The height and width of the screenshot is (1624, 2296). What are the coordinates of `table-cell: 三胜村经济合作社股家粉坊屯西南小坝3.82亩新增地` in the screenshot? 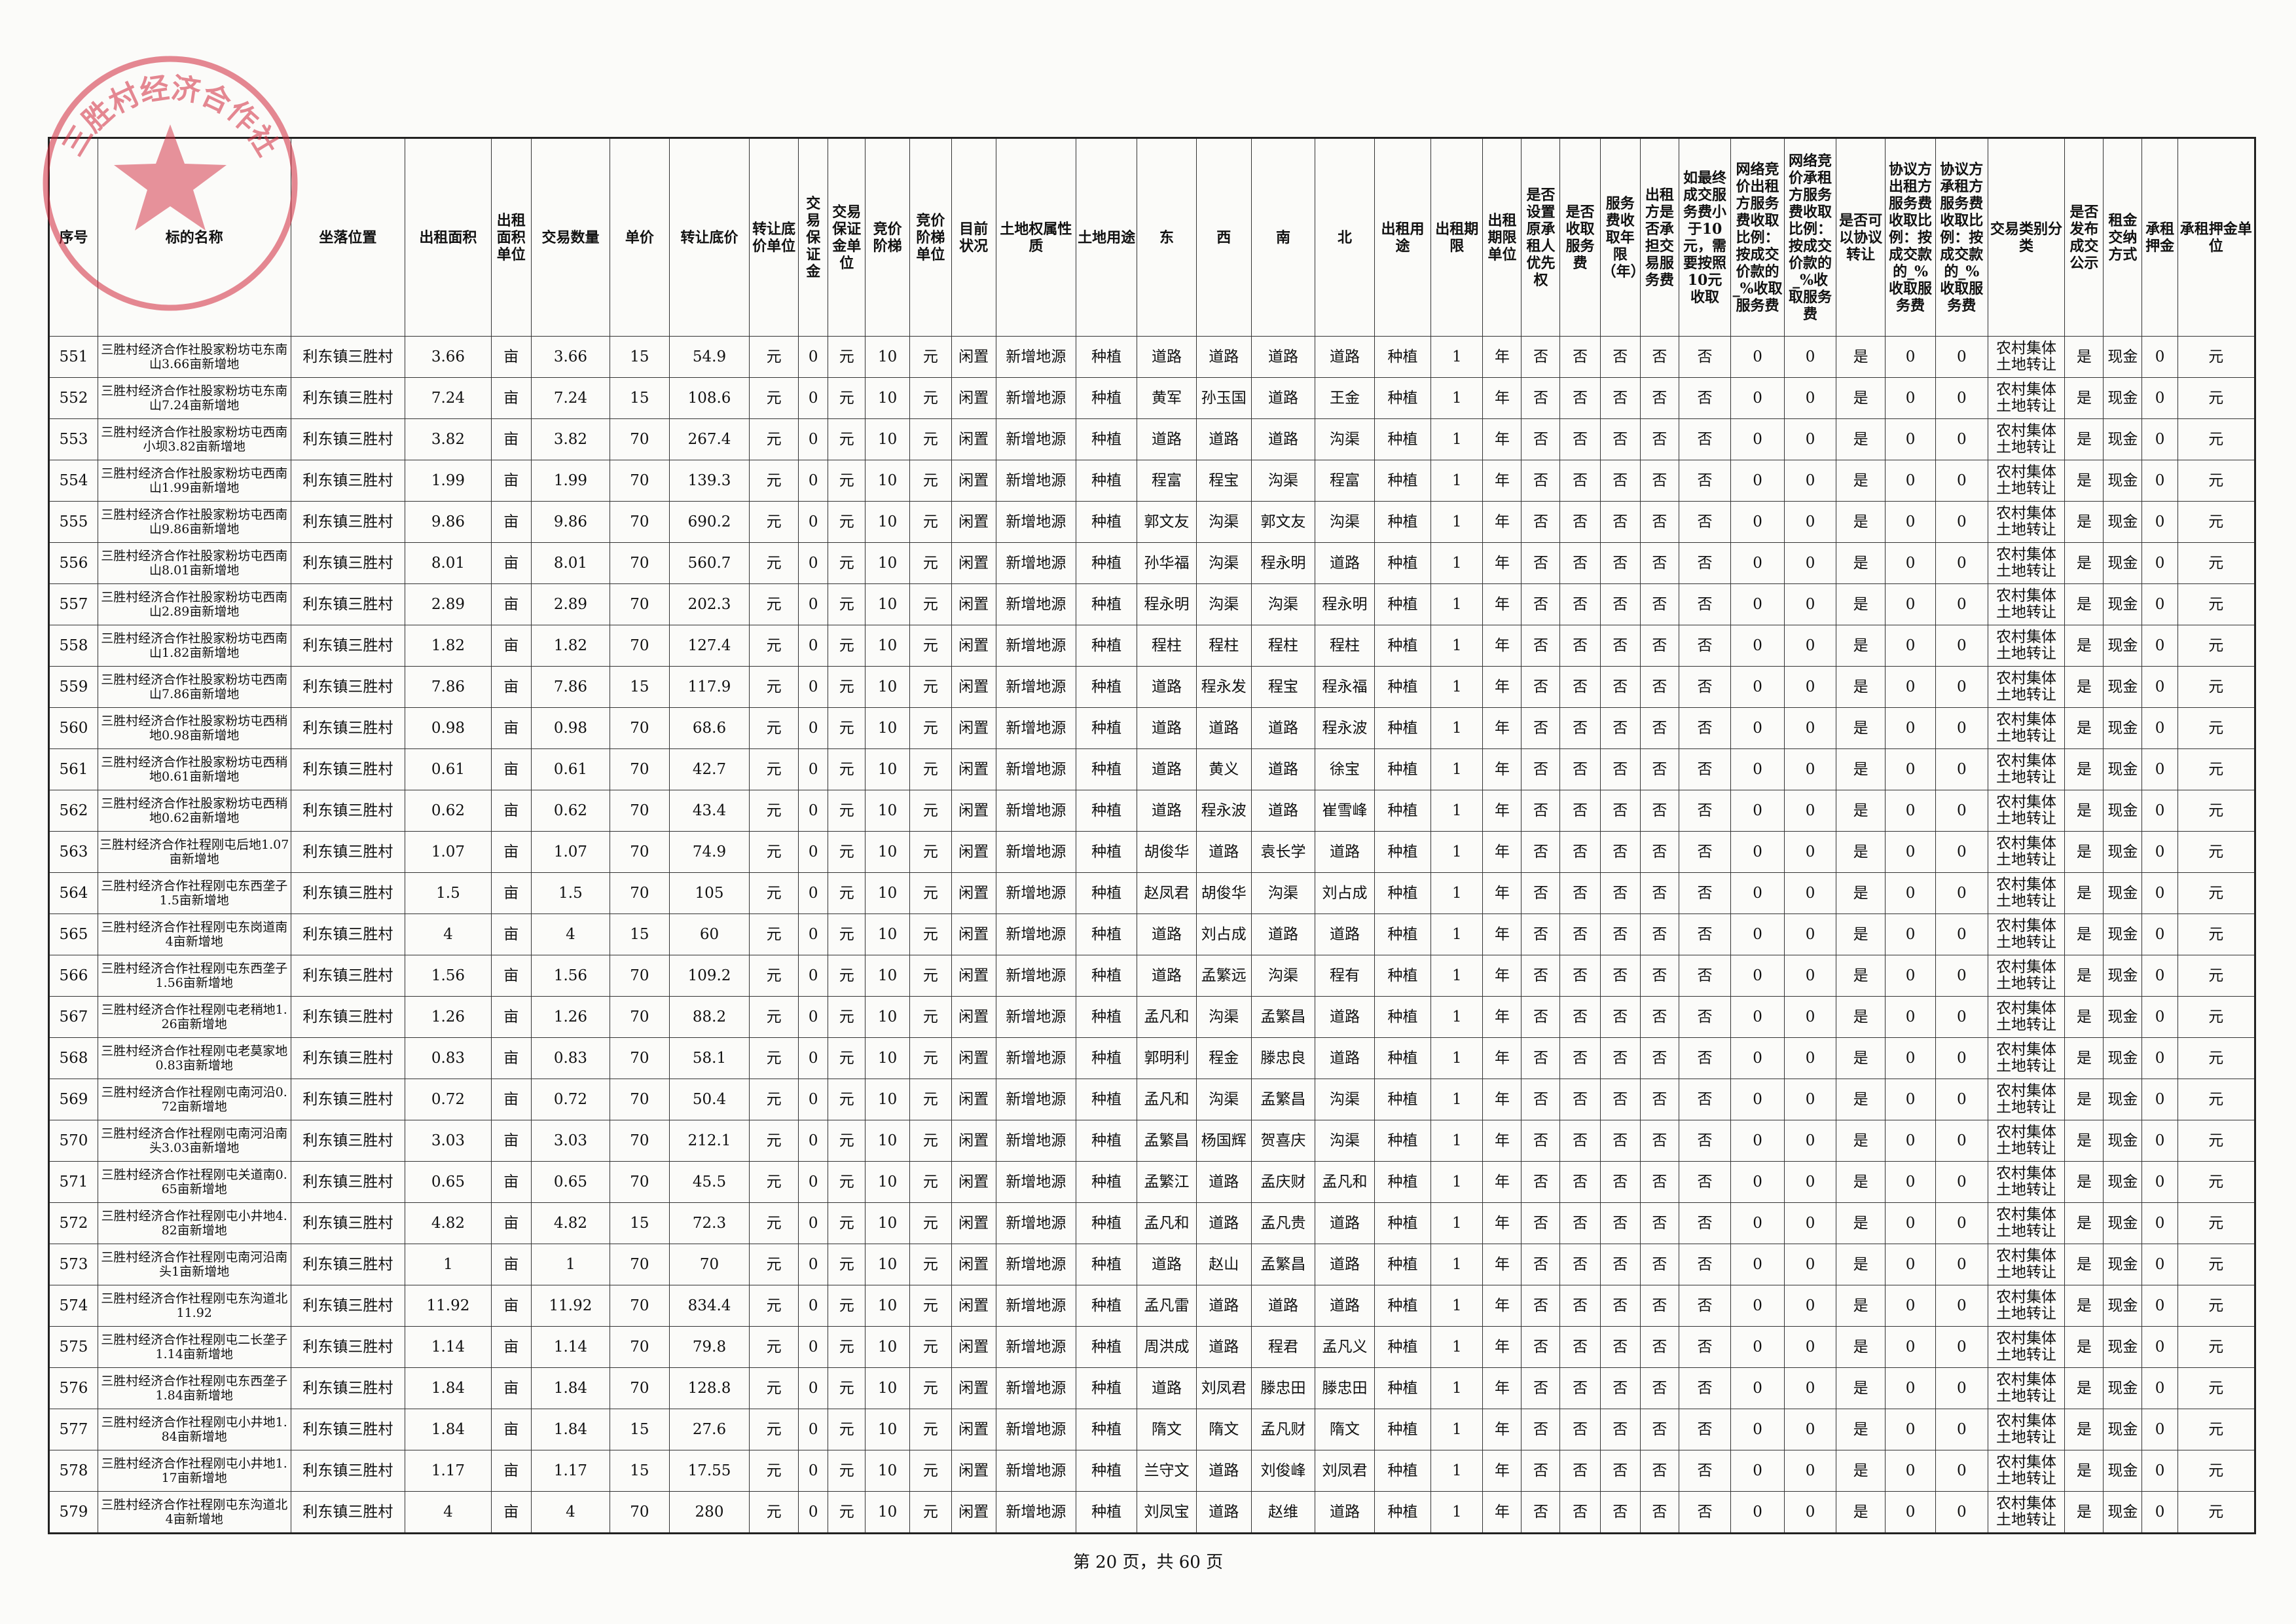 It's located at (194, 439).